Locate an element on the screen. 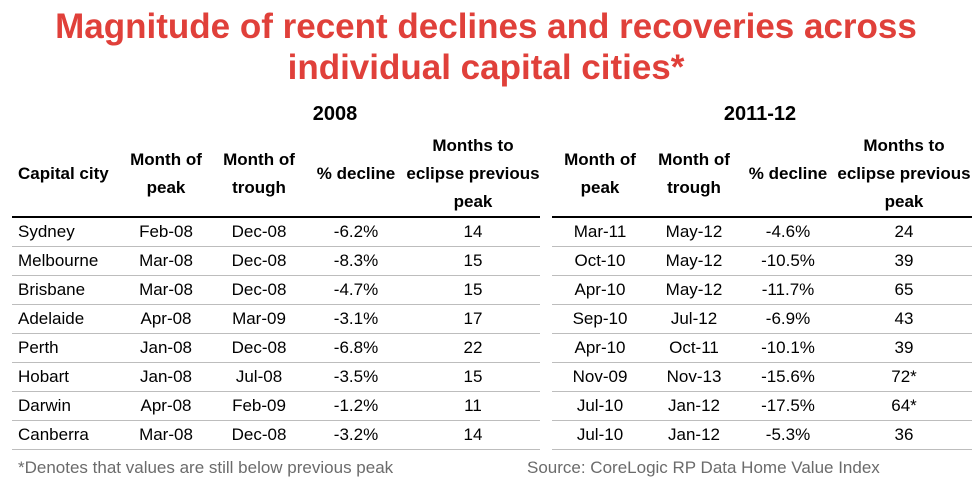 This screenshot has width=972, height=496. cell-percent-decline: -10.1% is located at coordinates (788, 348).